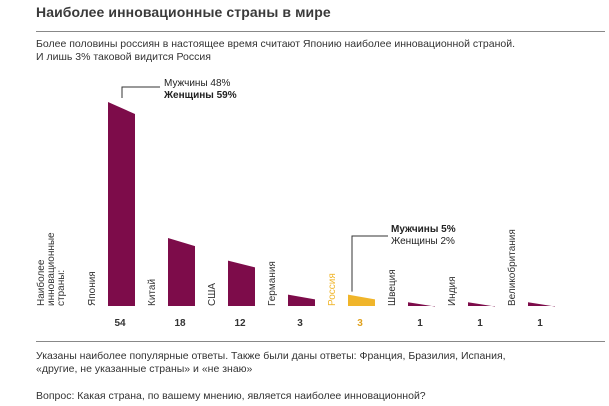 Image resolution: width=609 pixels, height=406 pixels. I want to click on bar-Россия, so click(361, 300).